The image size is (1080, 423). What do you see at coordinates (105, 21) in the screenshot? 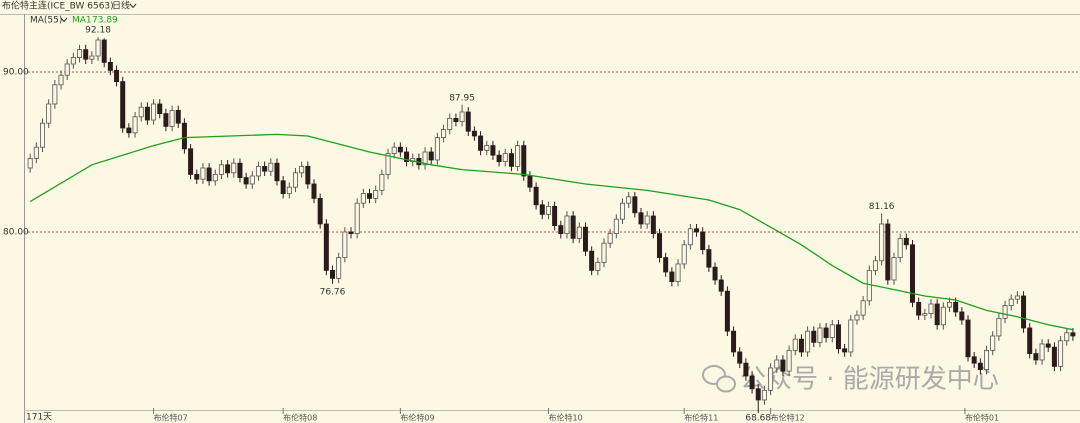
I see `ma-legend-value: 73.89` at bounding box center [105, 21].